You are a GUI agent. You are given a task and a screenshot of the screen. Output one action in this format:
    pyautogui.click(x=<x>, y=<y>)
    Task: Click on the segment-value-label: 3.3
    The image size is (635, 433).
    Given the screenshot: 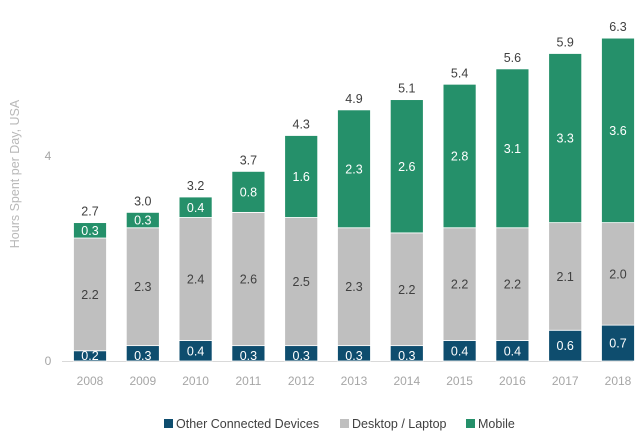 What is the action you would take?
    pyautogui.click(x=565, y=139)
    